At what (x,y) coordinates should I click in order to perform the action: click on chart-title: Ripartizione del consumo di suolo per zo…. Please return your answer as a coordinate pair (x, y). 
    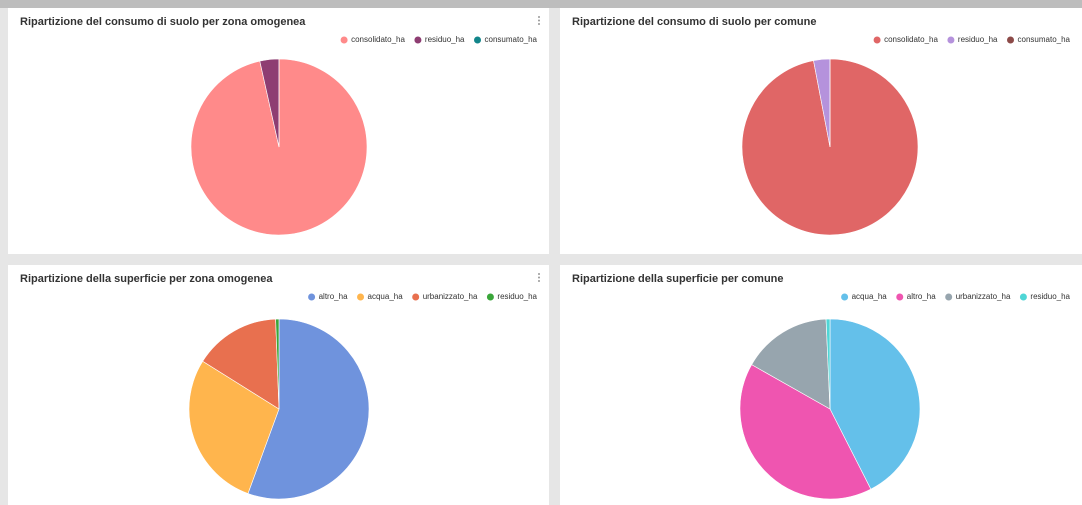
    Looking at the image, I should click on (163, 22).